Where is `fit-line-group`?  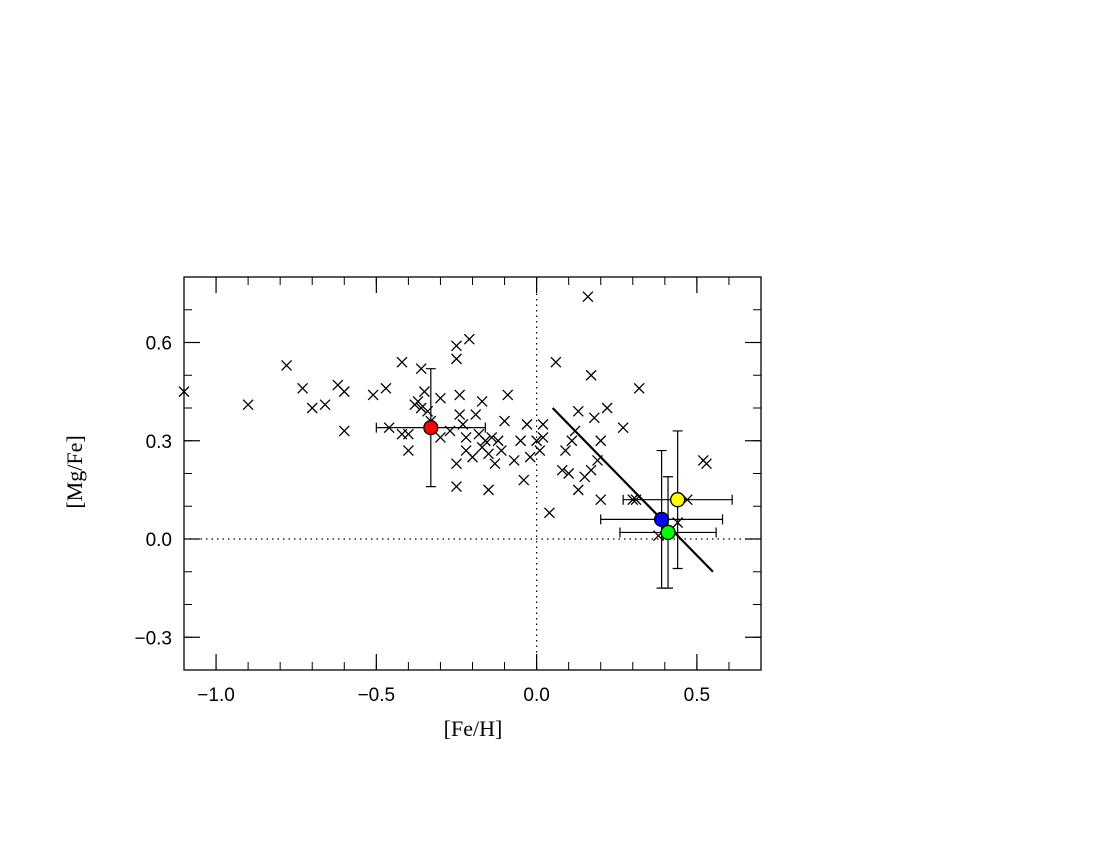 fit-line-group is located at coordinates (632, 490).